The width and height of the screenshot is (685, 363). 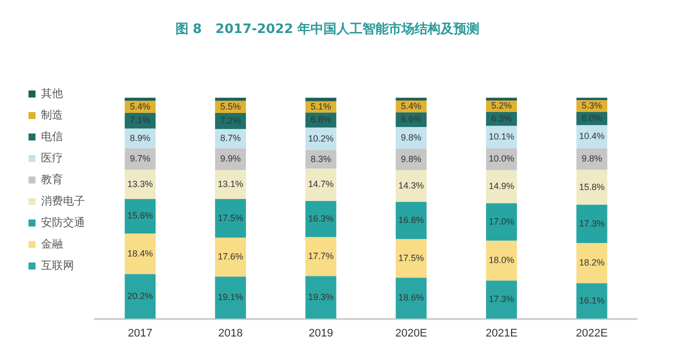 What do you see at coordinates (230, 333) in the screenshot?
I see `x-tick-label: 2018` at bounding box center [230, 333].